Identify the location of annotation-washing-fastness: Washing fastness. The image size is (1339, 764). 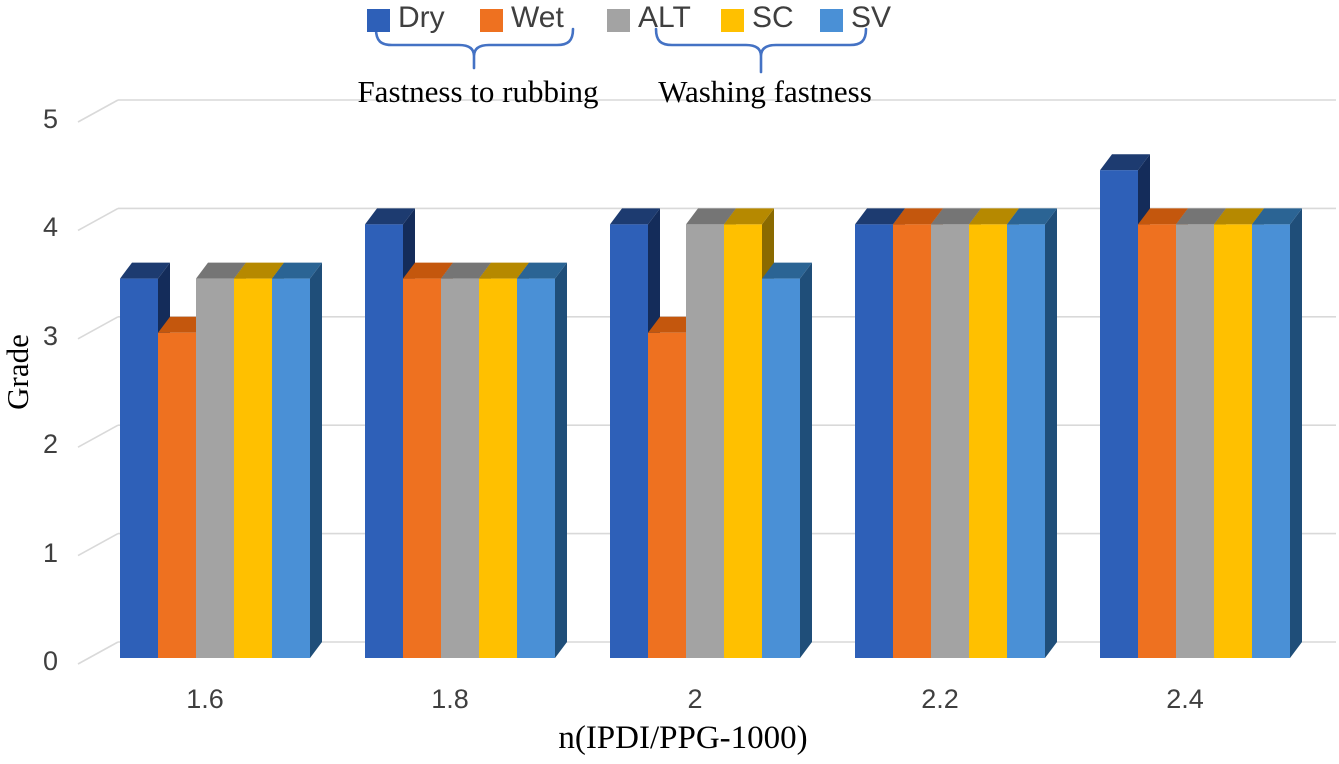
(765, 91).